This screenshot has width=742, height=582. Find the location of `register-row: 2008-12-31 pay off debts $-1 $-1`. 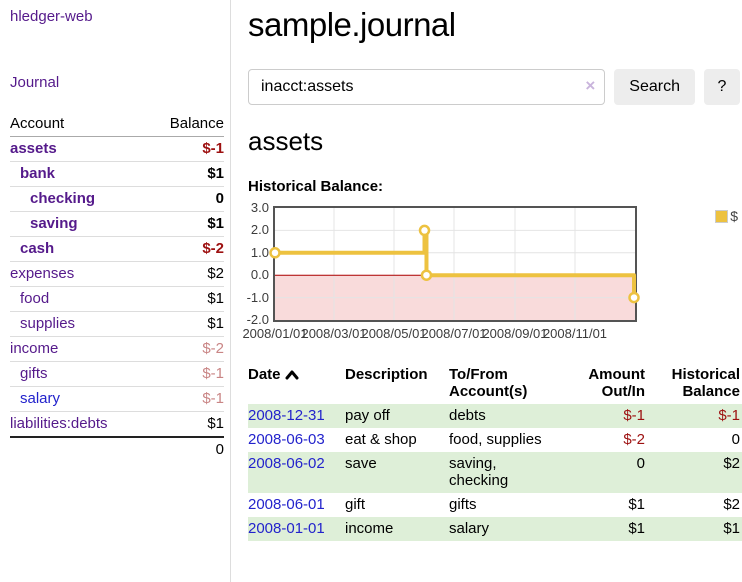

register-row: 2008-12-31 pay off debts $-1 $-1 is located at coordinates (495, 416).